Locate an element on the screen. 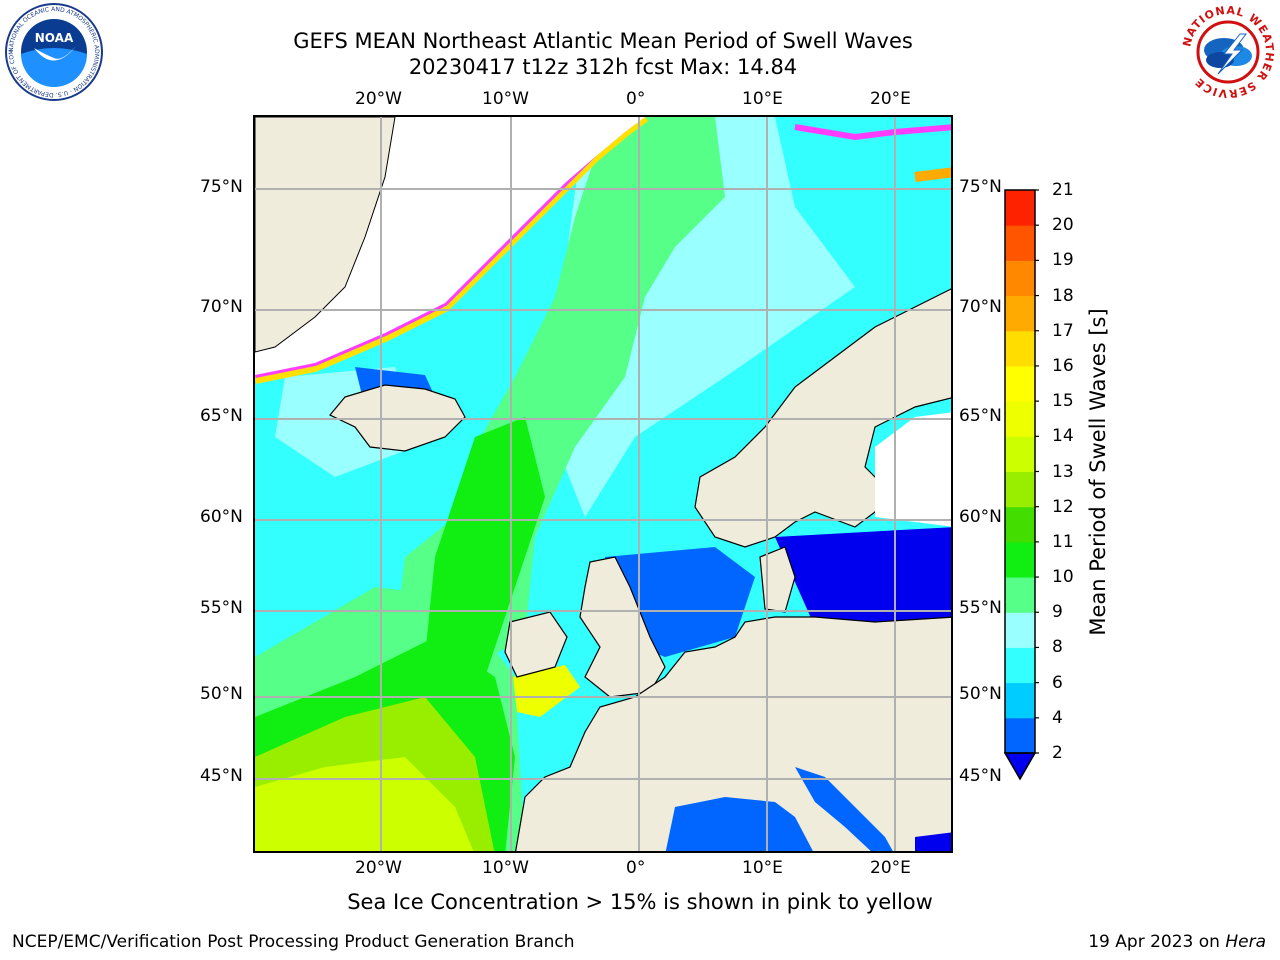  lon-tick-bottom: 20°W is located at coordinates (378, 868).